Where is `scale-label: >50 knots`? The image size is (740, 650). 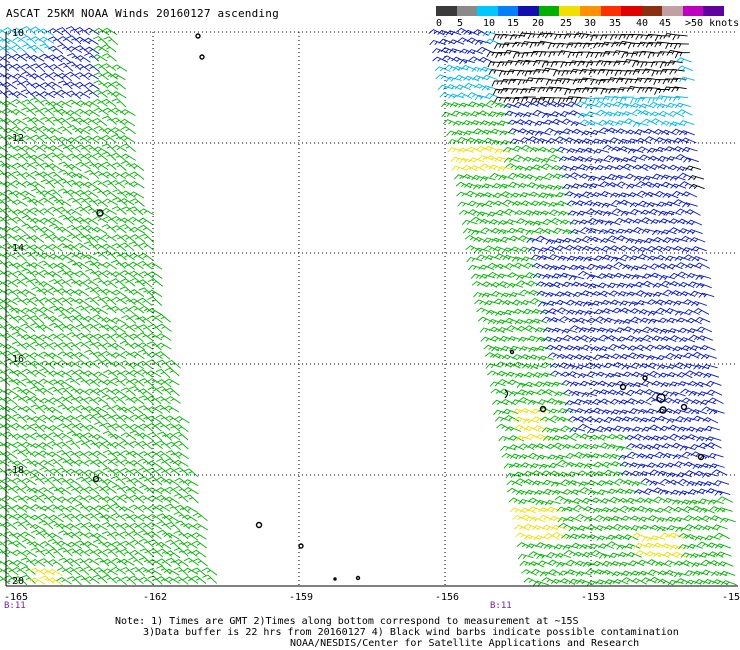
scale-label: >50 knots is located at coordinates (712, 23).